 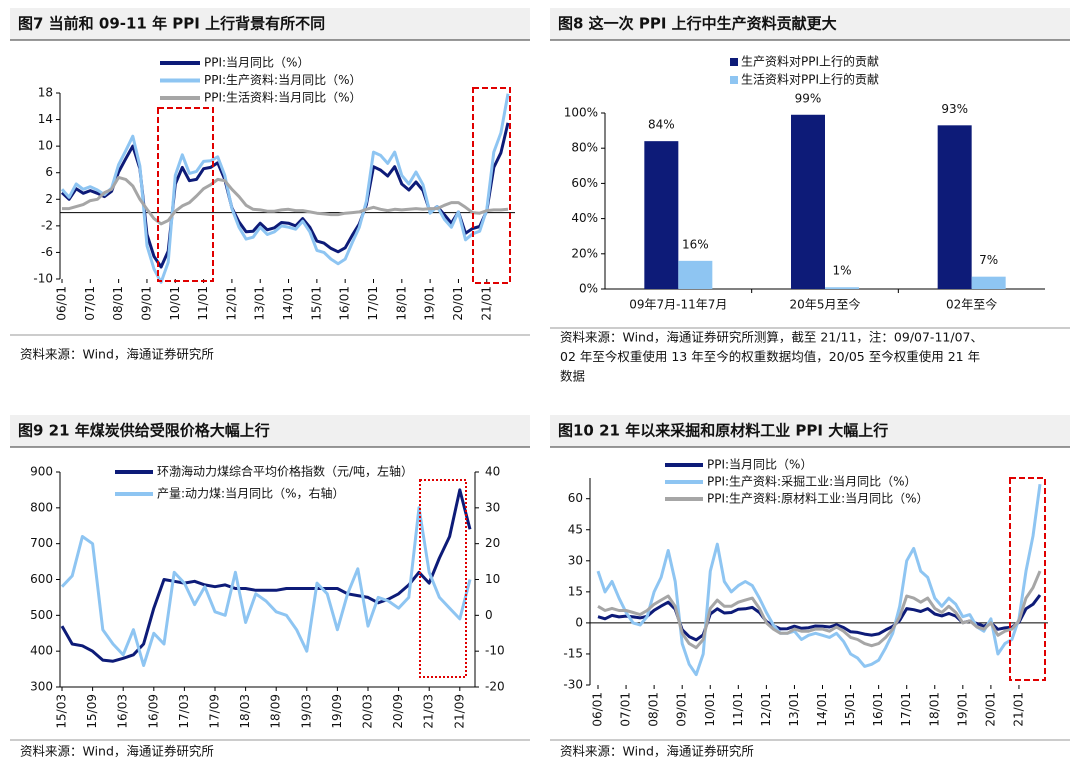 I want to click on x-tick-label: 17/03, so click(x=184, y=711).